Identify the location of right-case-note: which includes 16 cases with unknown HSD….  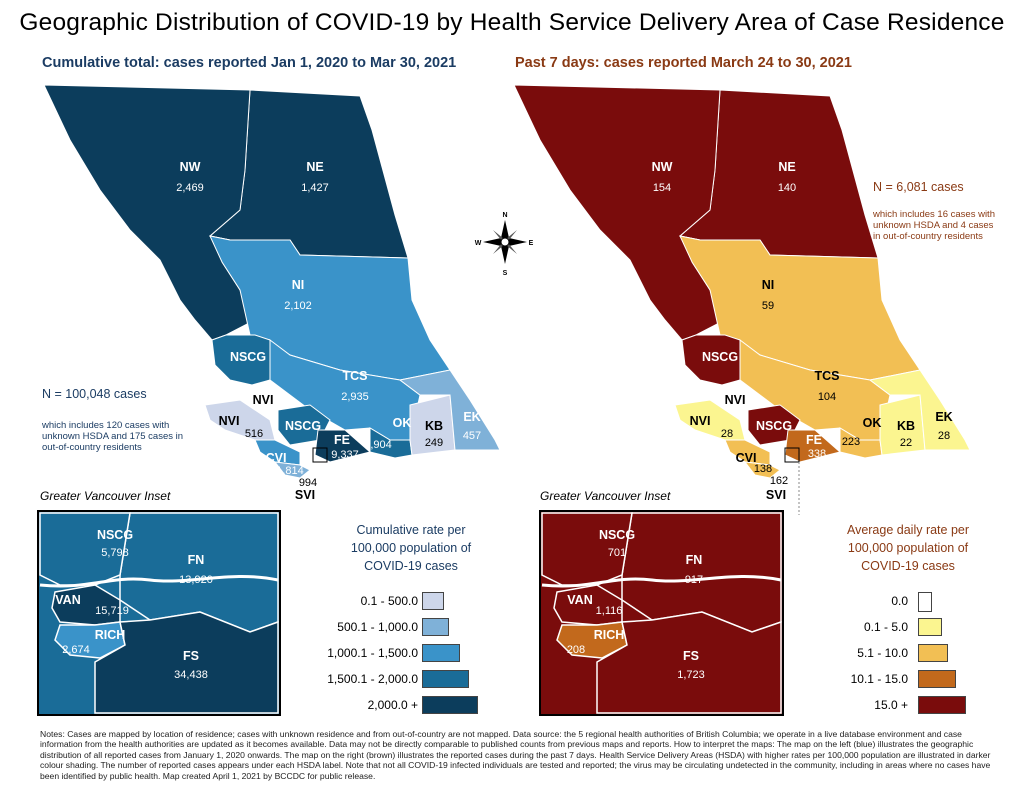
(934, 225).